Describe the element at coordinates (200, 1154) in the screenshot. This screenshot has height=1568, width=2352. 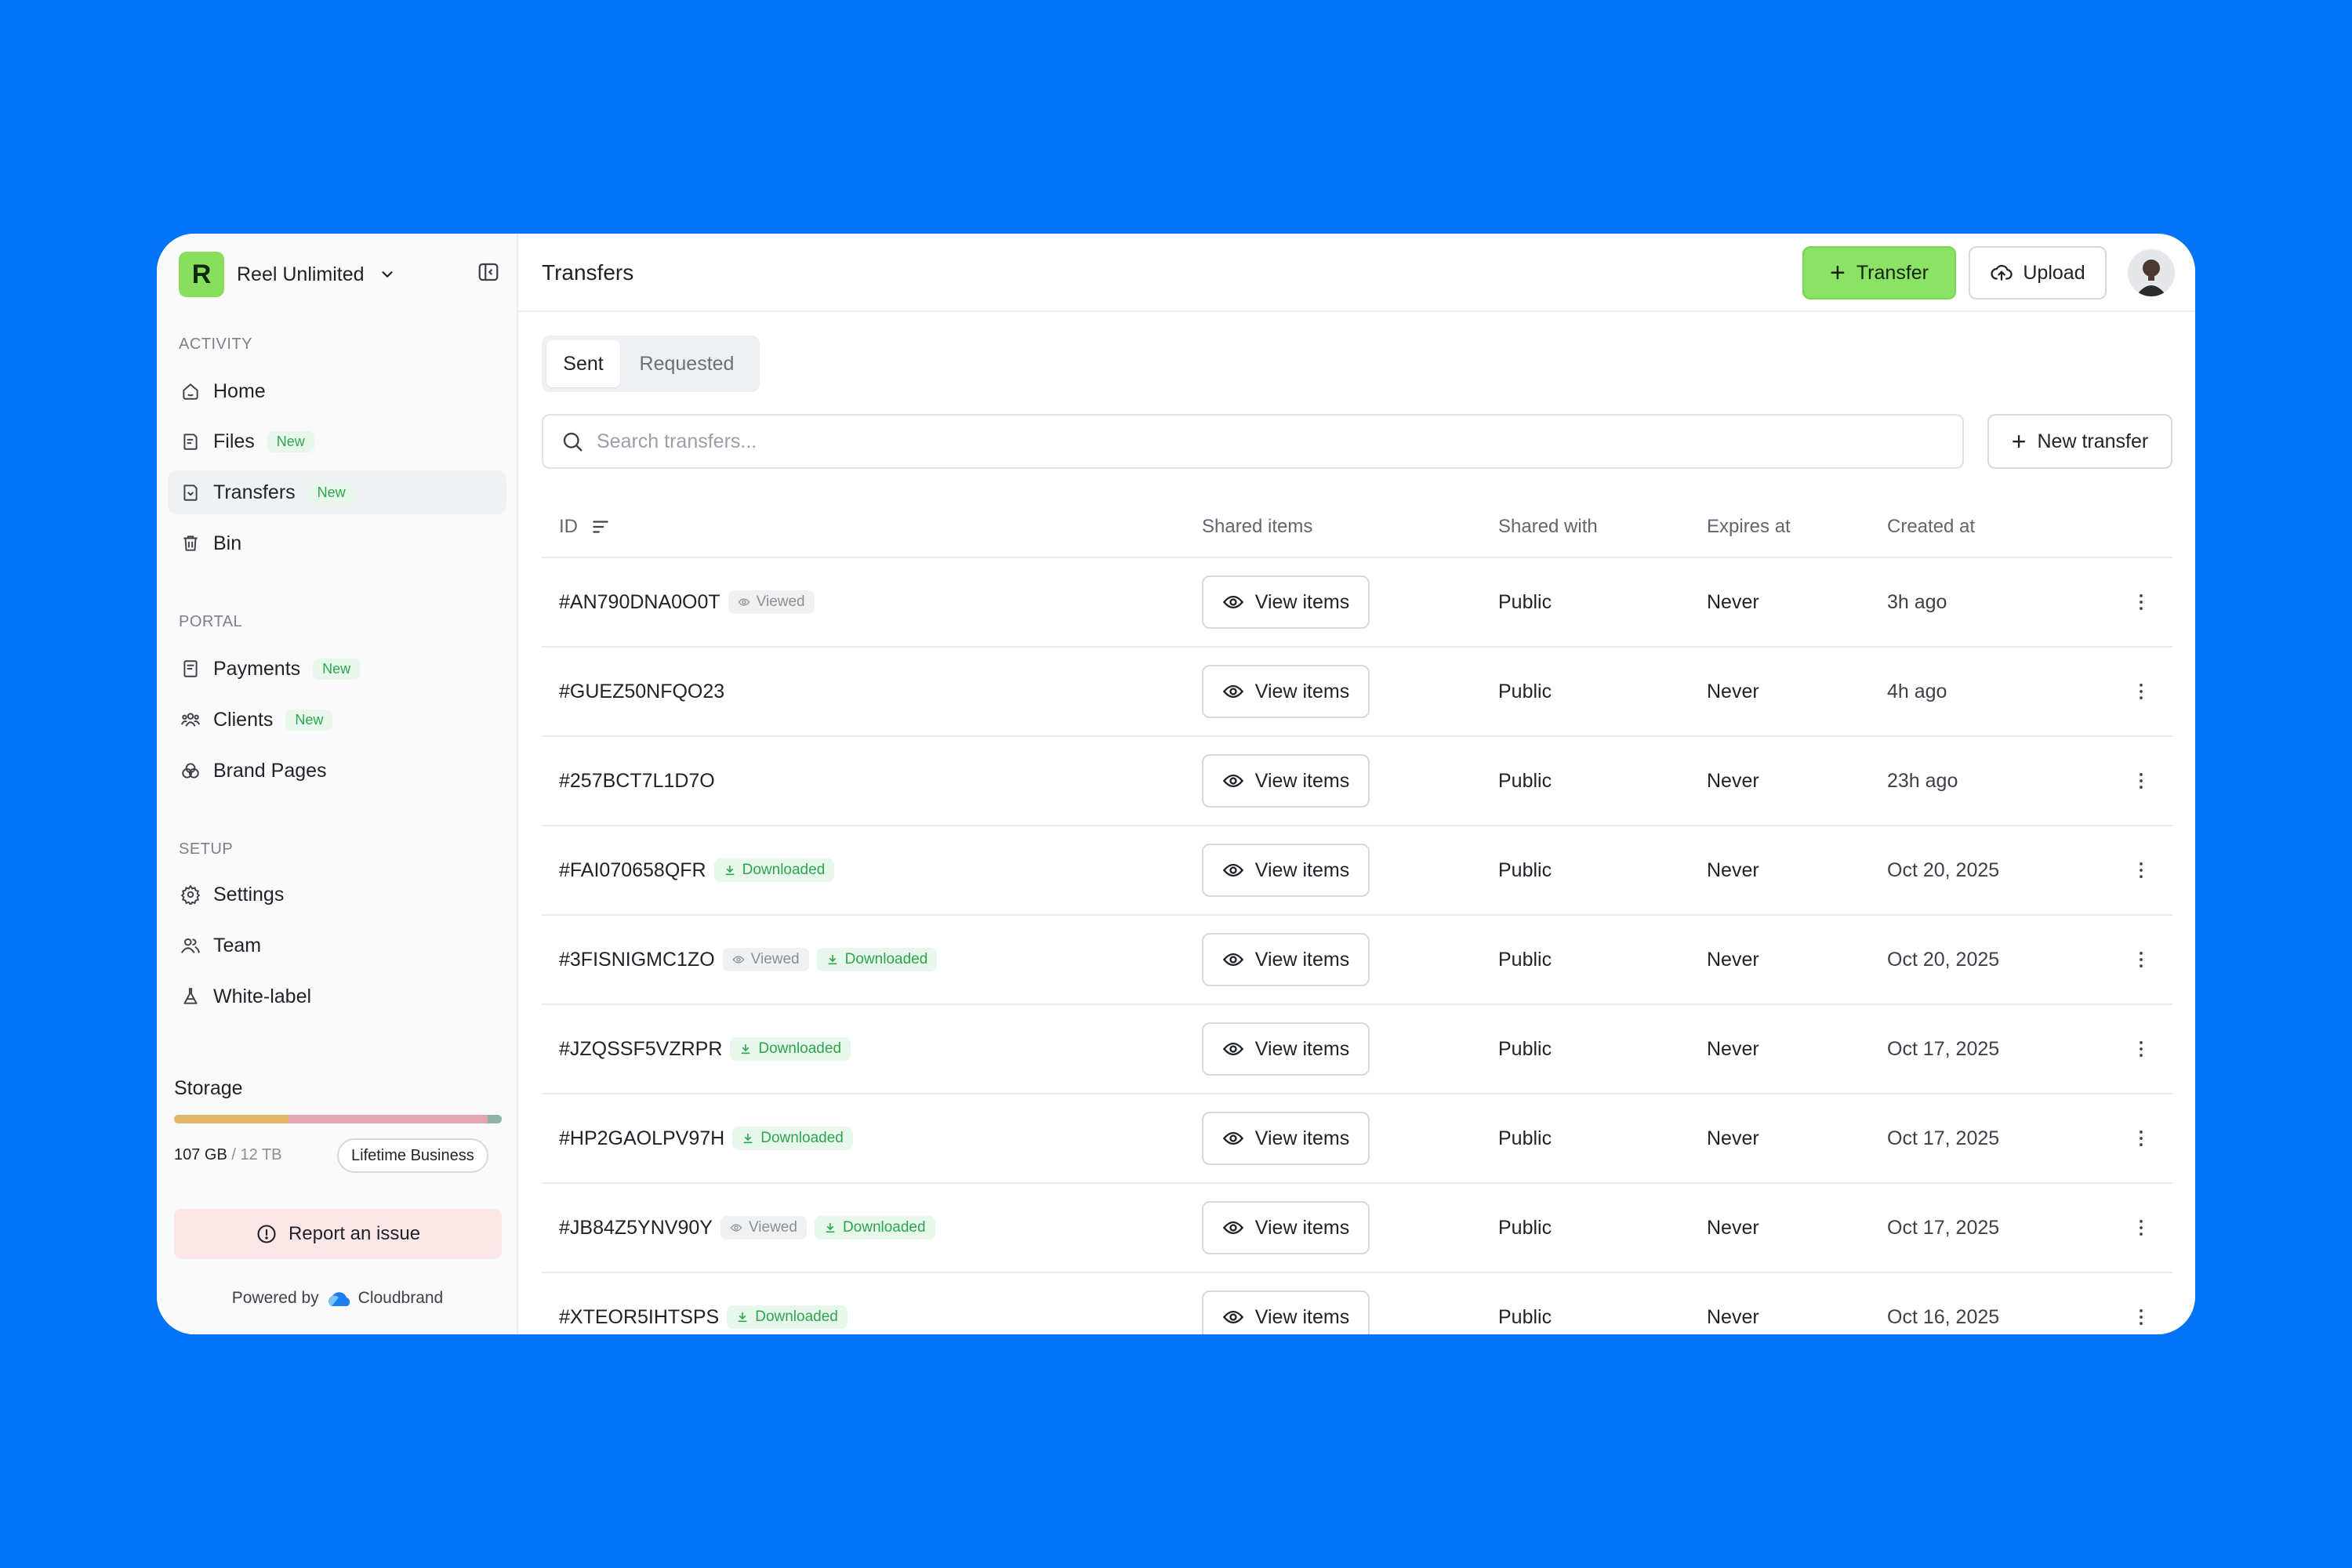
I see `storage-used: 107 GB` at that location.